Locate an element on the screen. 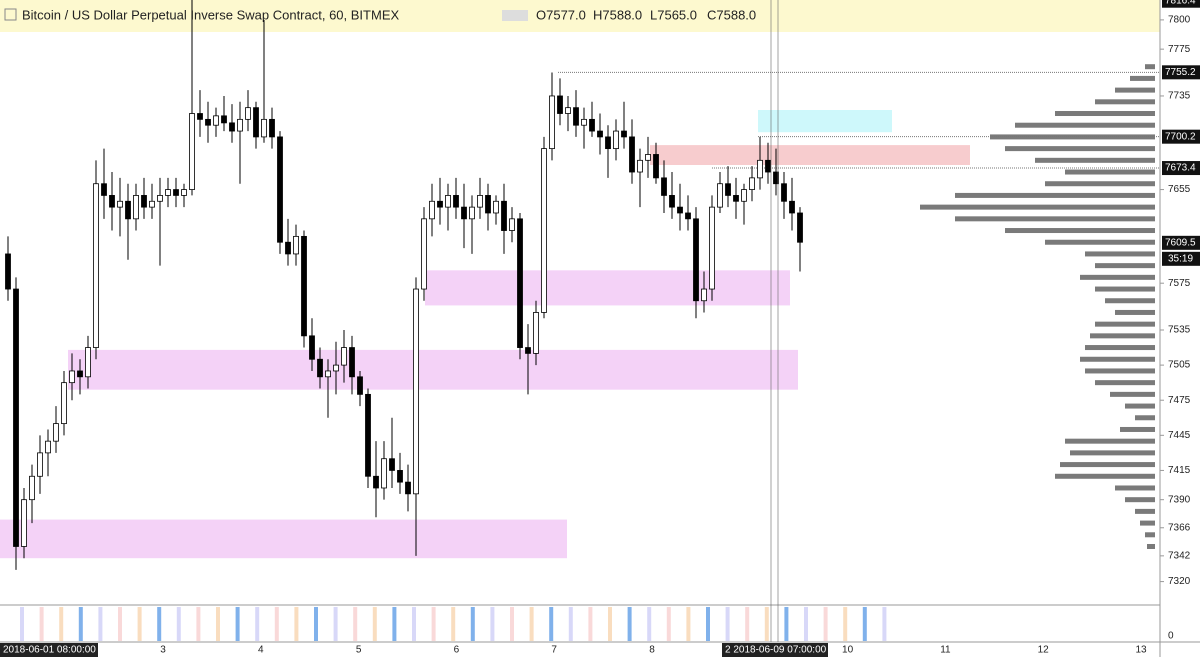 This screenshot has width=1200, height=657. y-tick-label: 7775 is located at coordinates (1179, 49).